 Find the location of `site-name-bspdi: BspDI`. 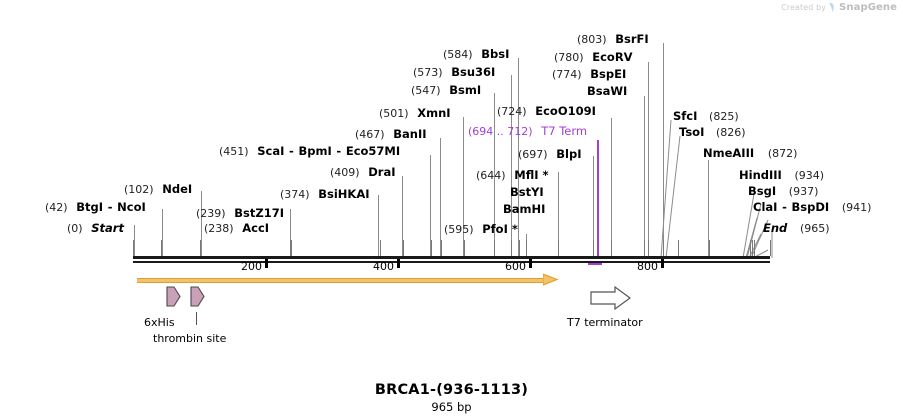

site-name-bspdi: BspDI is located at coordinates (810, 207).